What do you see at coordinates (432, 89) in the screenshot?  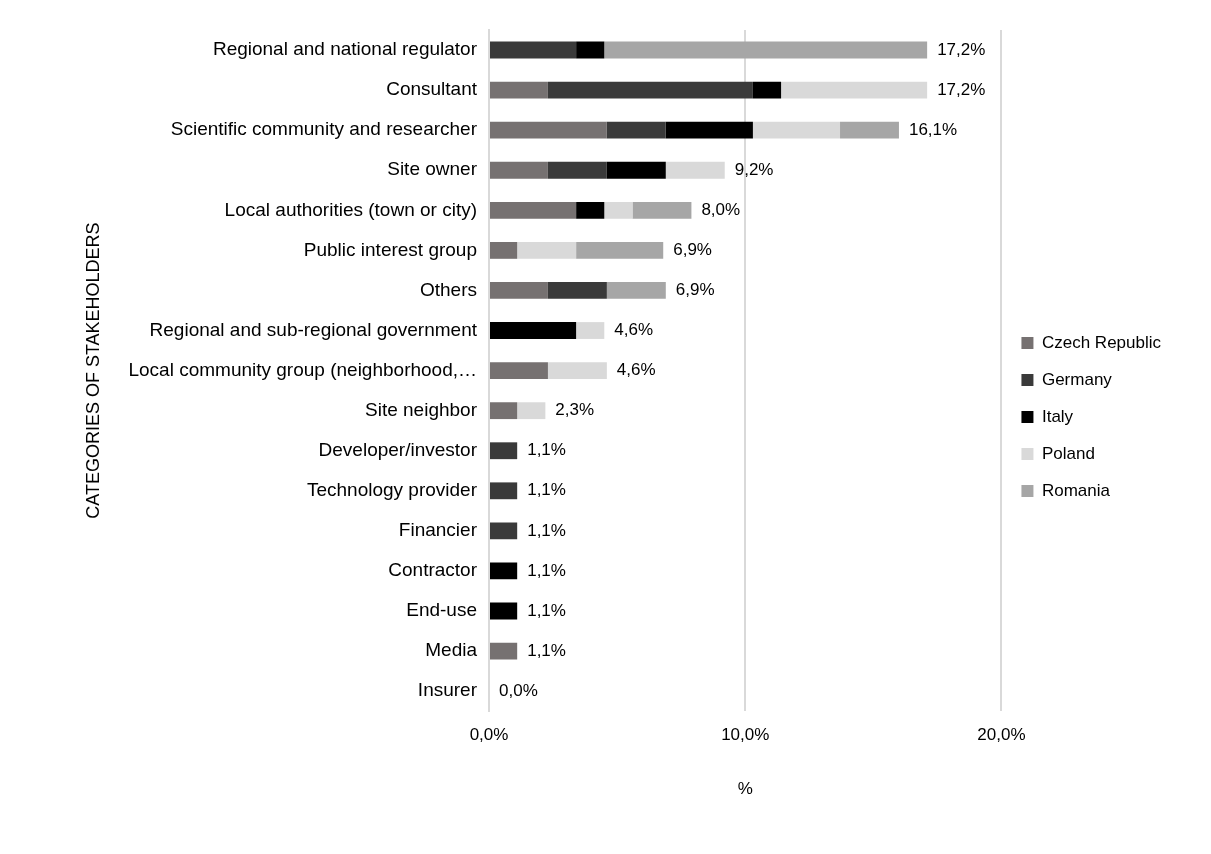 I see `y-tick-label: Consultant` at bounding box center [432, 89].